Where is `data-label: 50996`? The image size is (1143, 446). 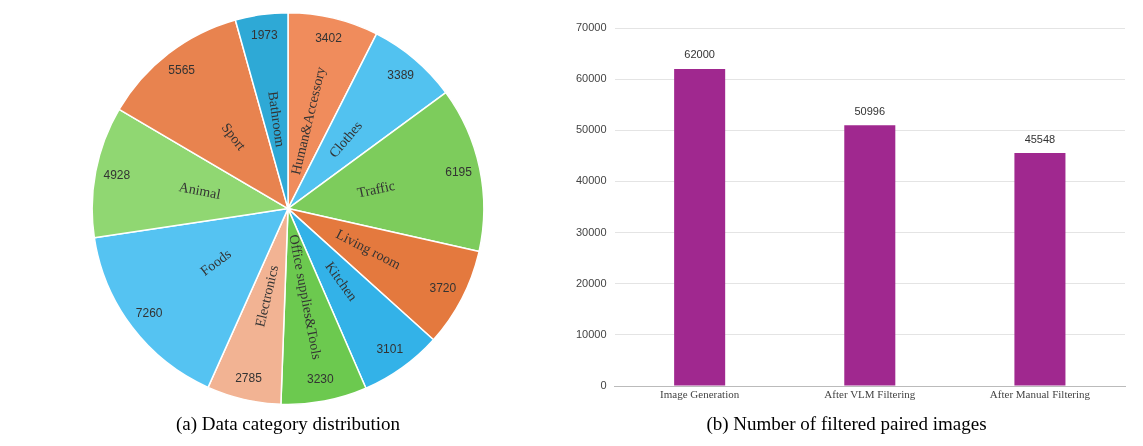
data-label: 50996 is located at coordinates (870, 110).